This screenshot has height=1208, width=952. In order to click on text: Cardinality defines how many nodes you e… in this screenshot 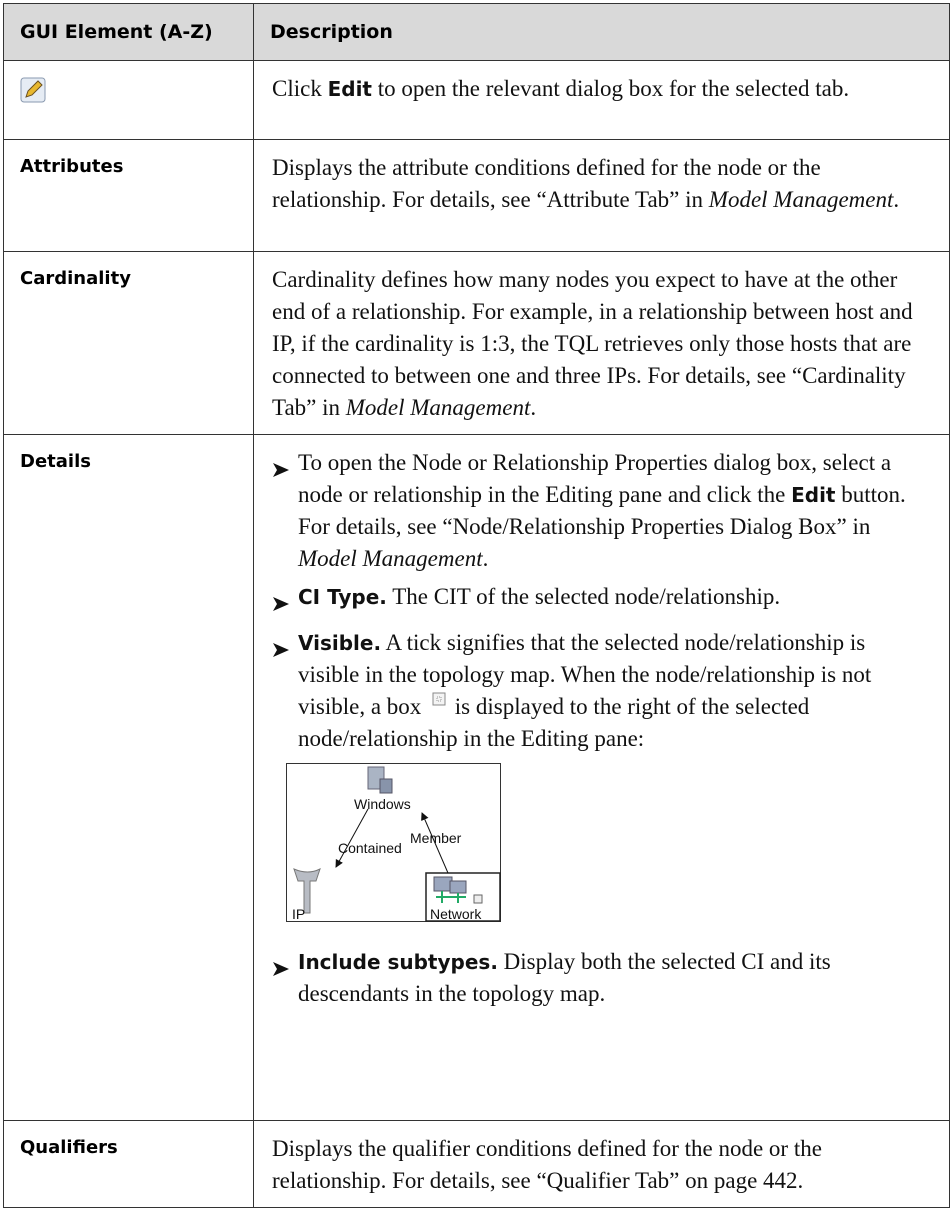, I will do `click(592, 343)`.